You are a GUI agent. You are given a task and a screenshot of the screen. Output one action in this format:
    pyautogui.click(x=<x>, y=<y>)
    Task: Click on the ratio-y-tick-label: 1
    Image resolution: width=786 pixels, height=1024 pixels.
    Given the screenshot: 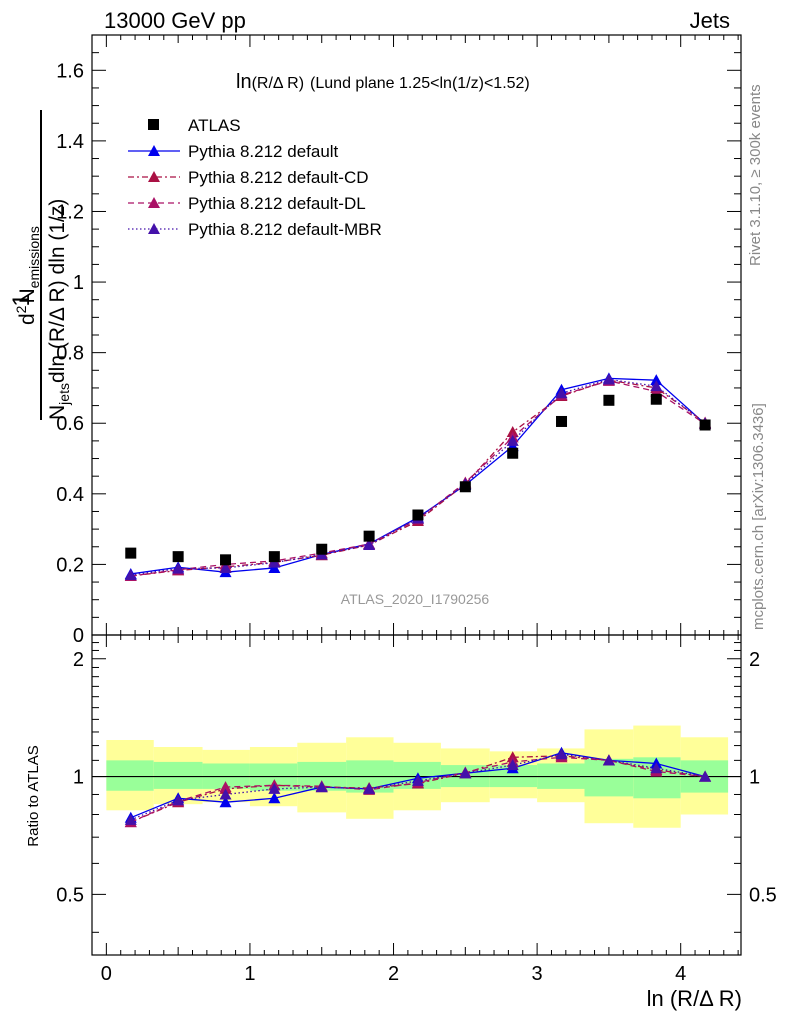 What is the action you would take?
    pyautogui.click(x=78, y=778)
    